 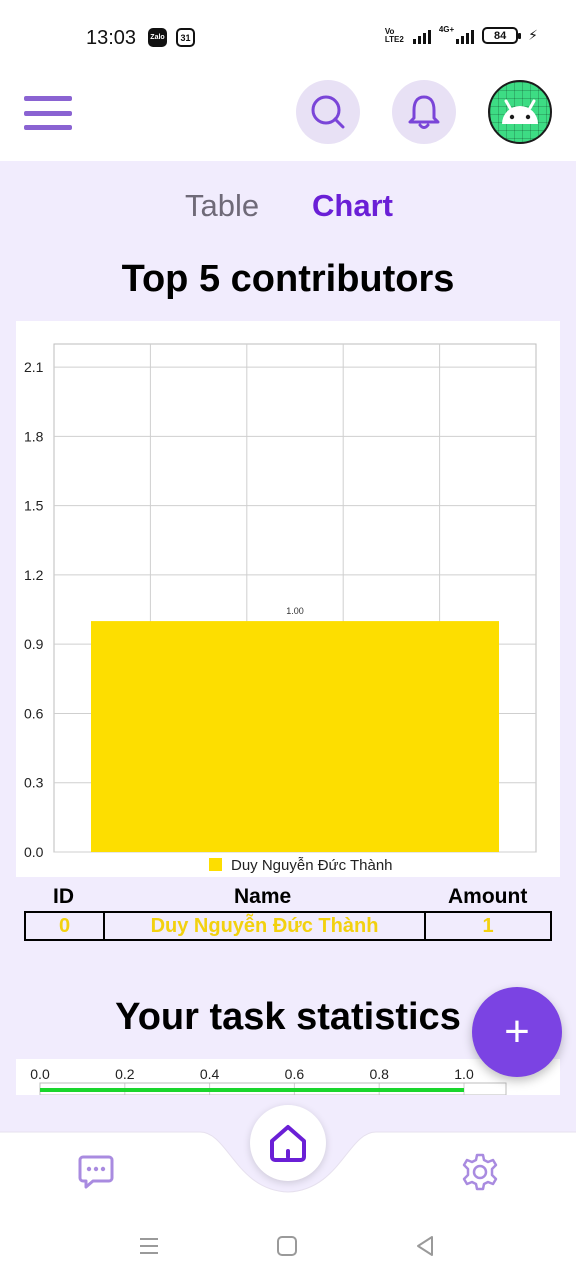 I want to click on settings-icon, so click(x=480, y=1172).